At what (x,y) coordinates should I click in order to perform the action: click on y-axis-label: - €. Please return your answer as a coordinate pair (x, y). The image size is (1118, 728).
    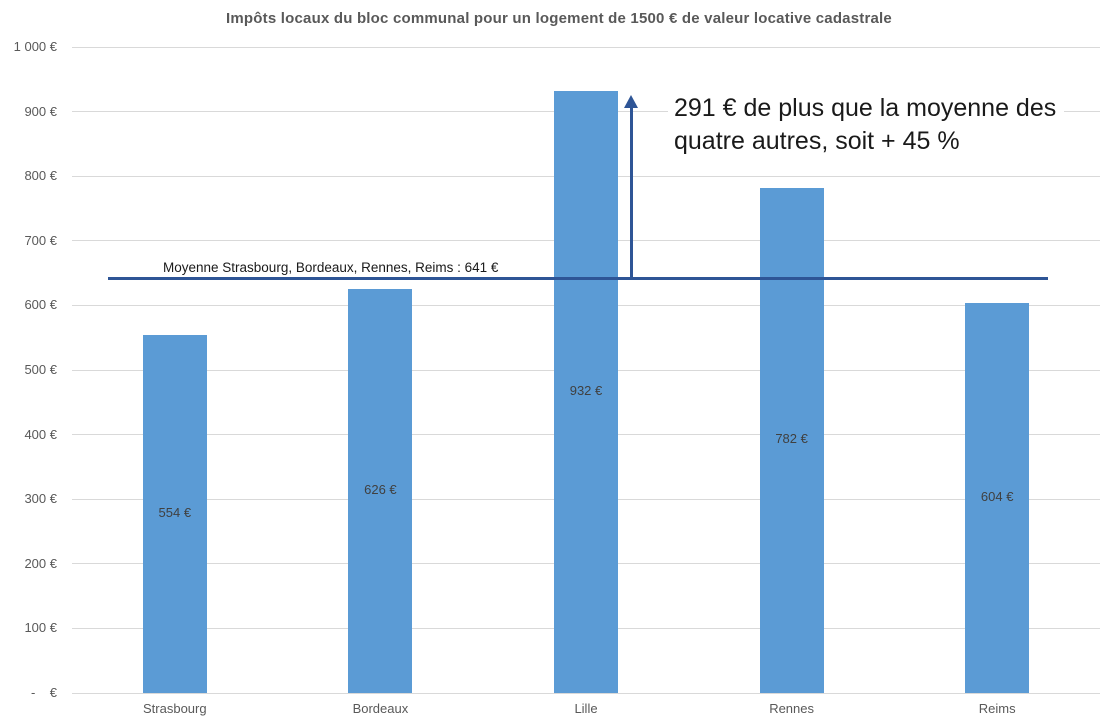
    Looking at the image, I should click on (43, 692).